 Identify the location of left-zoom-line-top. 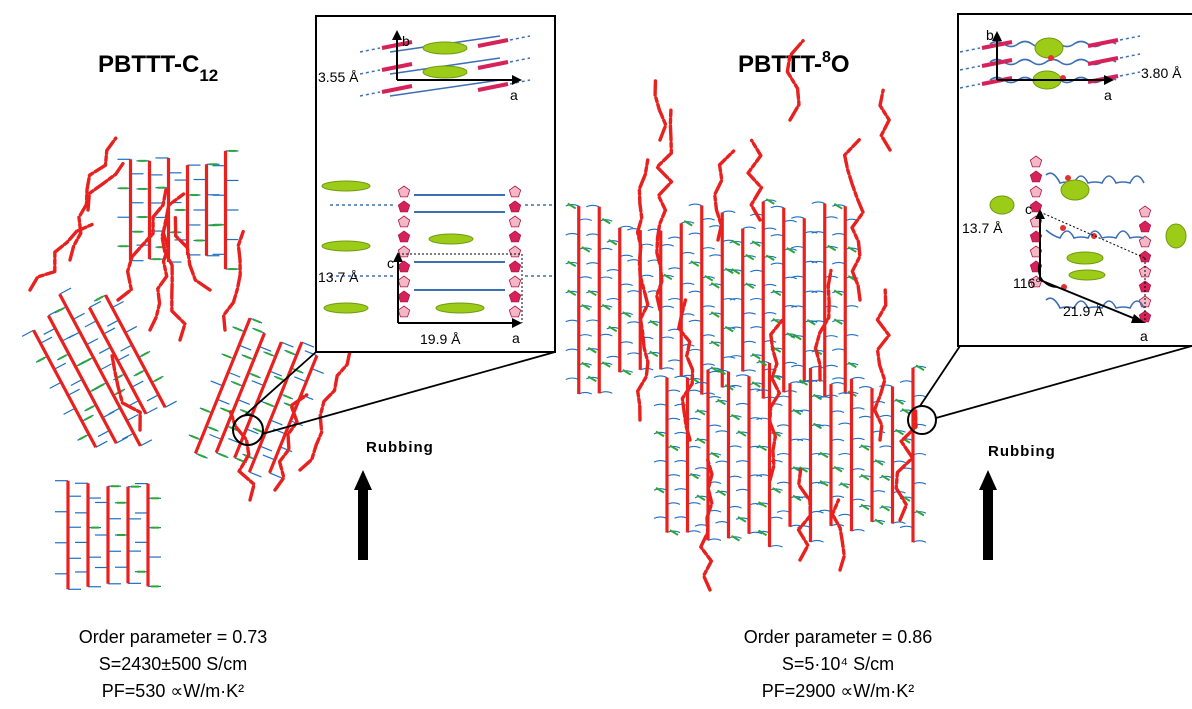
(280, 384).